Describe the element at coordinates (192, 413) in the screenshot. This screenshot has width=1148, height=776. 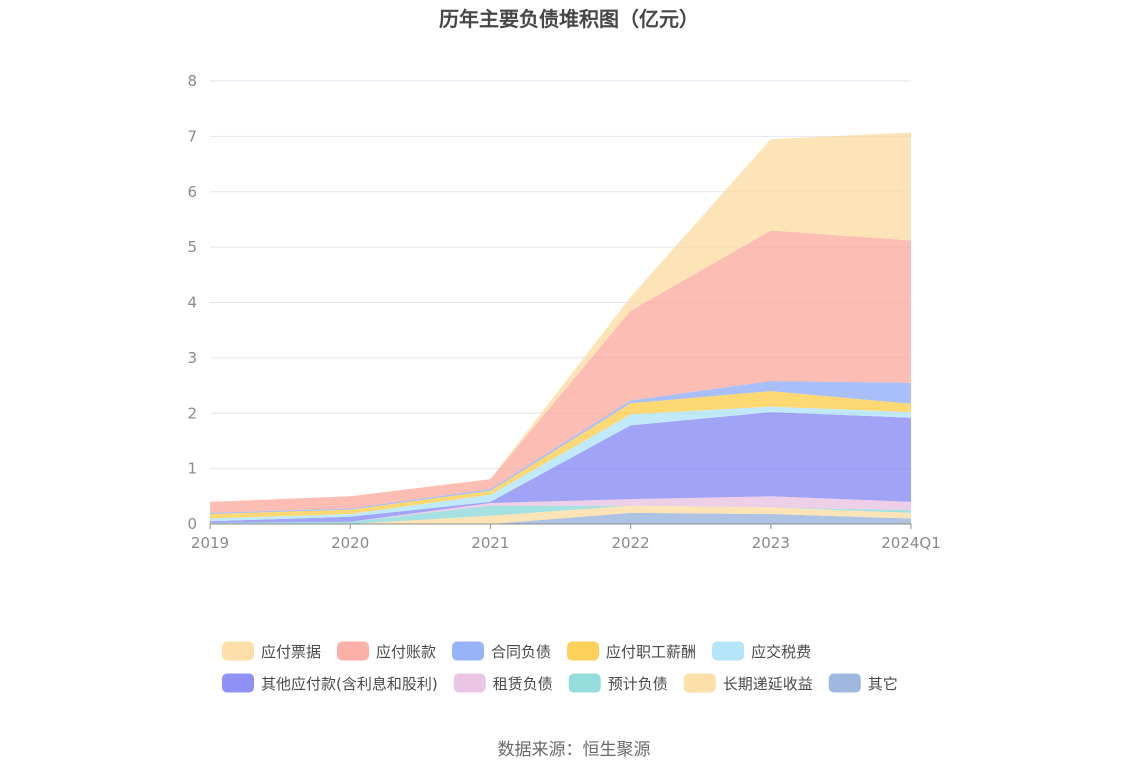
I see `y-tick-label: 2` at that location.